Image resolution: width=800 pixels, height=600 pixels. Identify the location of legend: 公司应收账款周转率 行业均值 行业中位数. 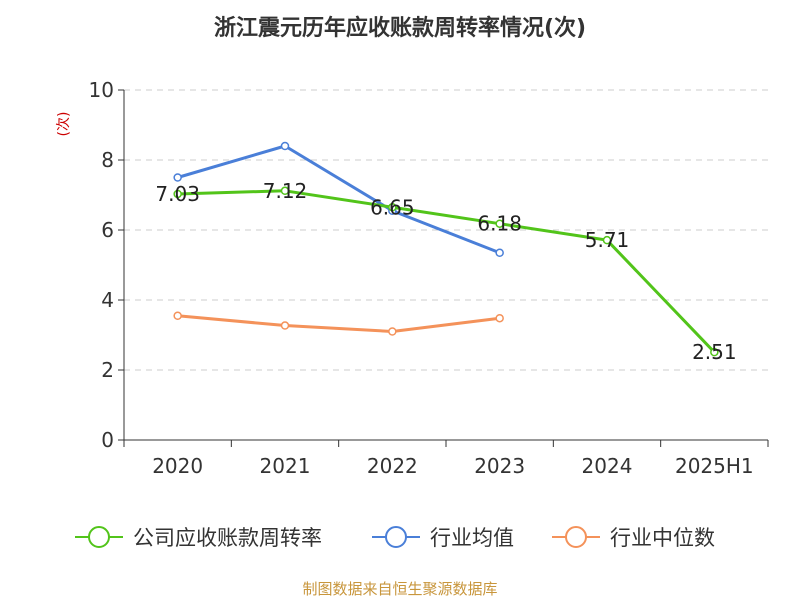
(395, 538).